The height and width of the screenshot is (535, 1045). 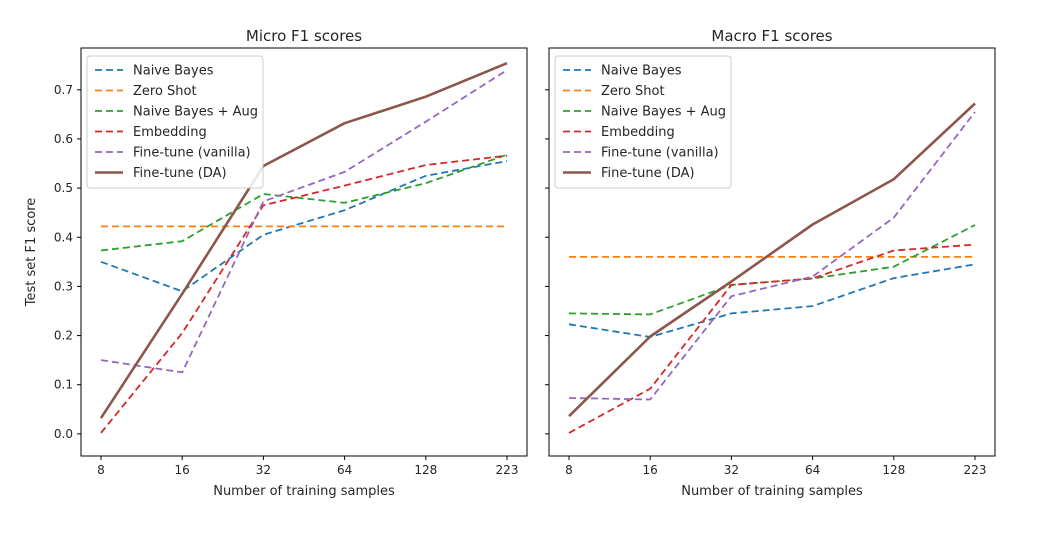 What do you see at coordinates (63, 385) in the screenshot?
I see `y-tick-label: 0.1` at bounding box center [63, 385].